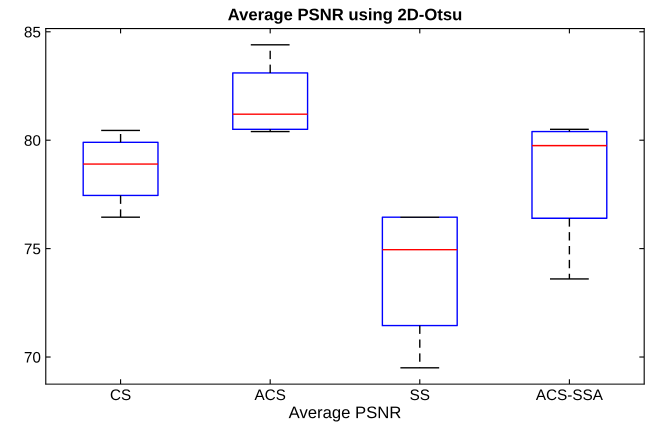 This screenshot has width=654, height=439. Describe the element at coordinates (420, 394) in the screenshot. I see `x-tick-label: SS` at that location.